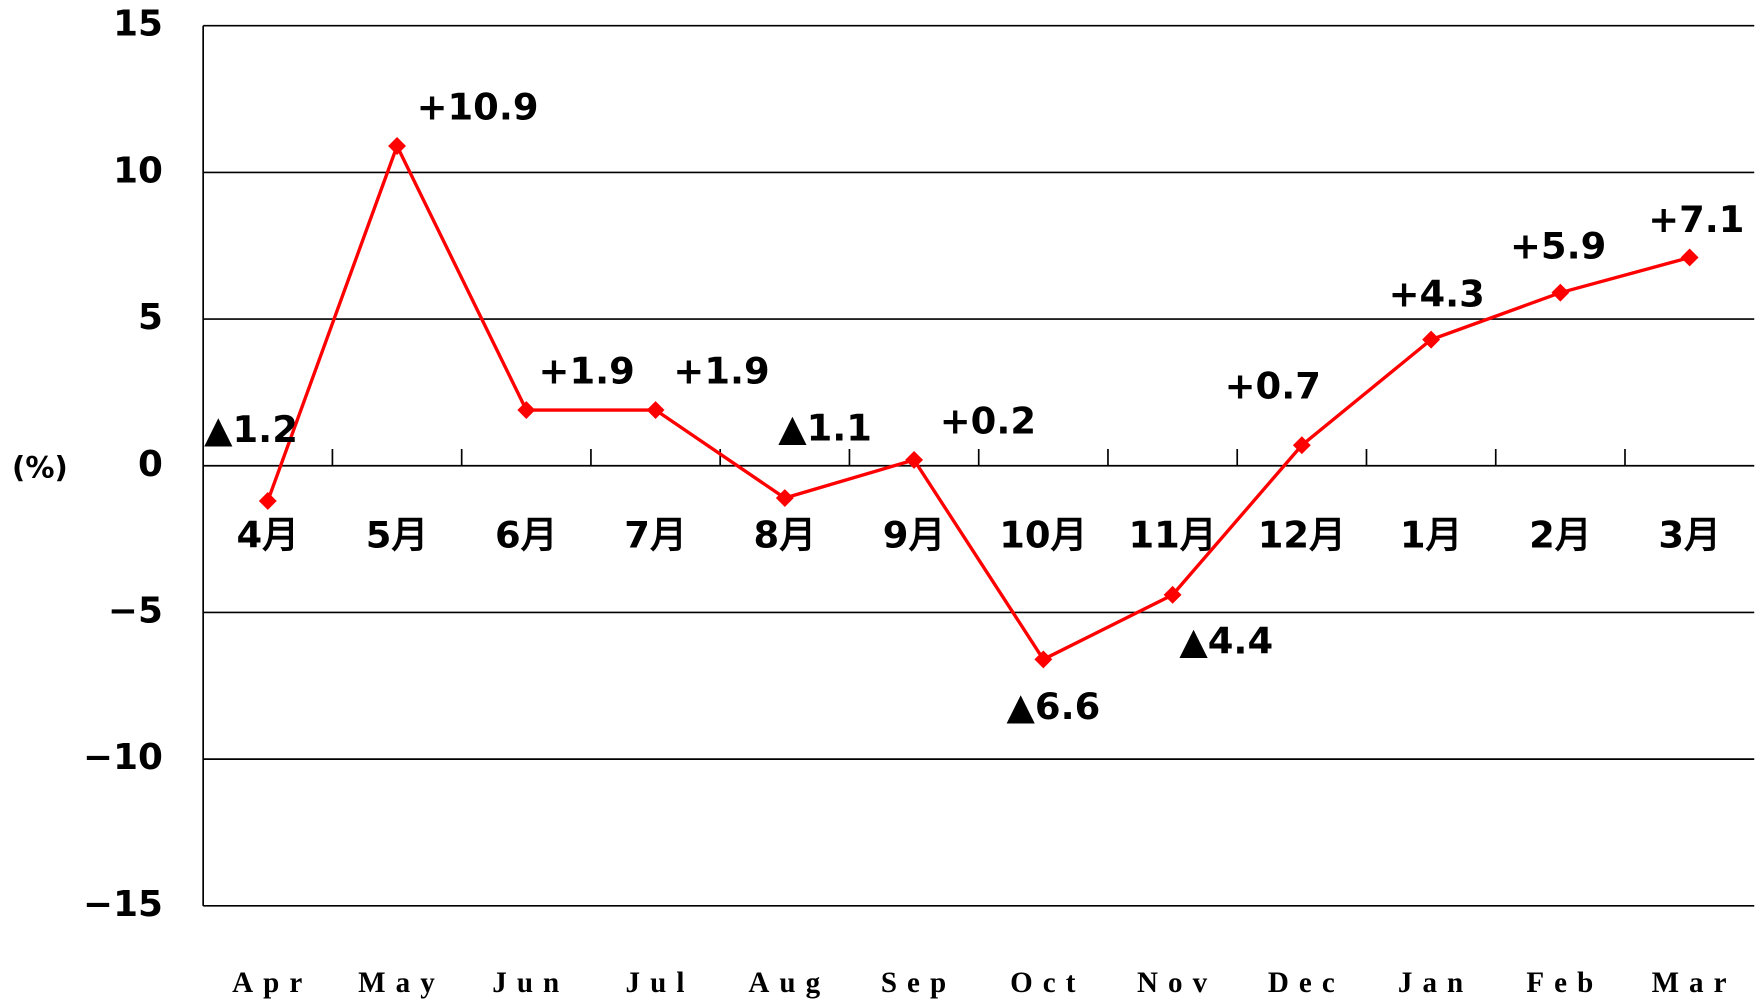  What do you see at coordinates (825, 427) in the screenshot?
I see `value-label: ▲1.1` at bounding box center [825, 427].